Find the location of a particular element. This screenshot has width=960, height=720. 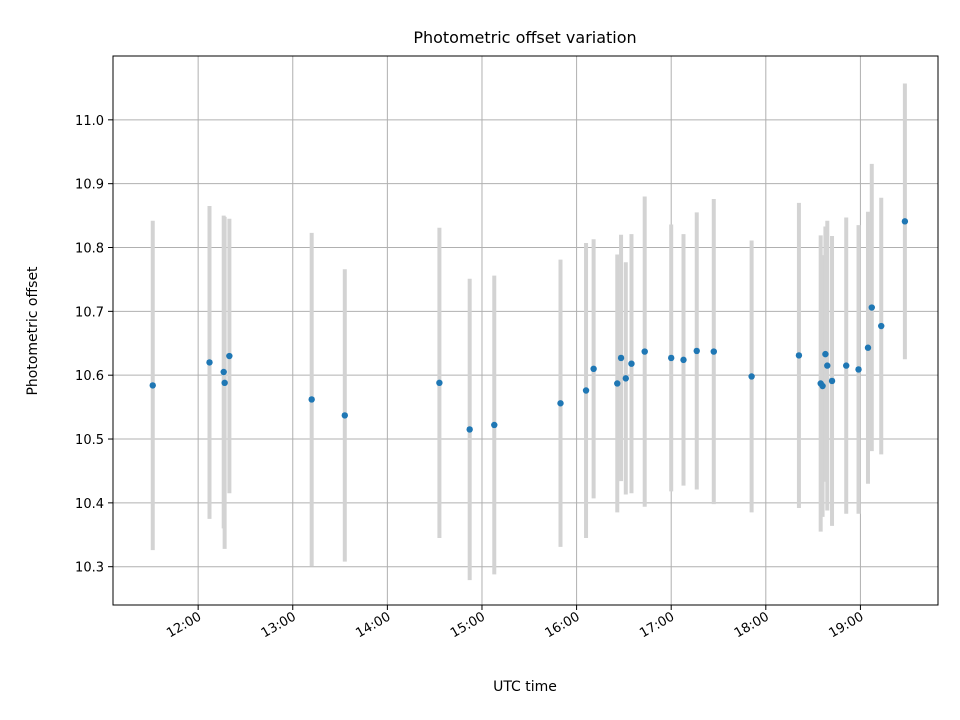

y-axis-label: Photometric offset is located at coordinates (33, 331).